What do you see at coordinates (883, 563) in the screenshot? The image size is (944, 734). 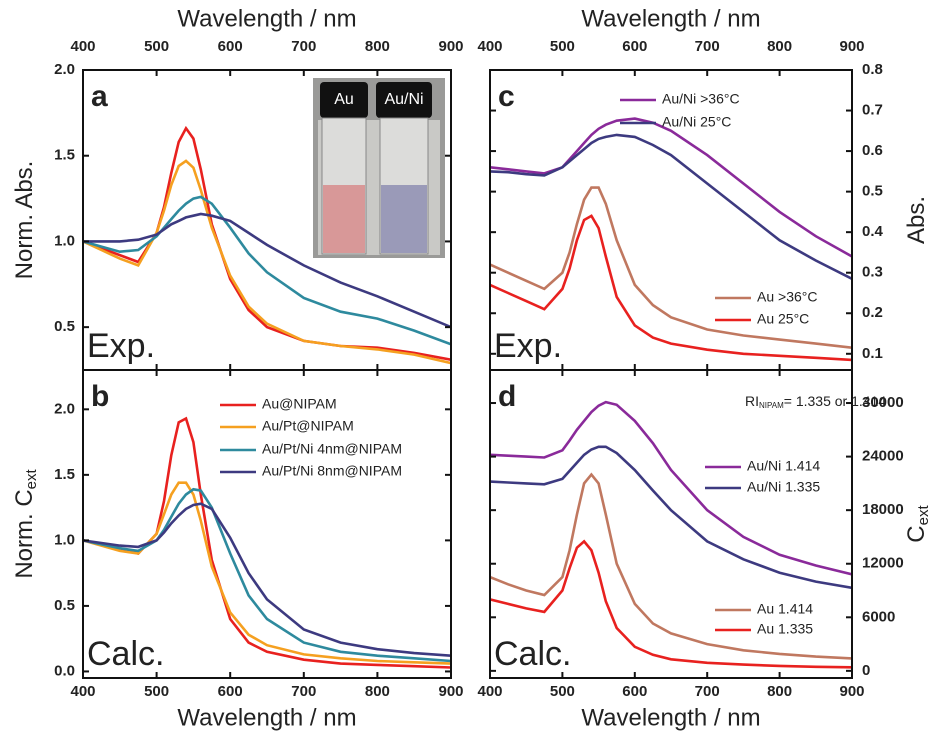 I see `y-tick-label: 12000` at bounding box center [883, 563].